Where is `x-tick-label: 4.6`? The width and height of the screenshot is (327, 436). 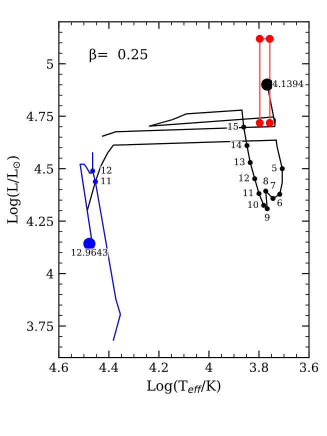 x-tick-label: 4.6 is located at coordinates (58, 367).